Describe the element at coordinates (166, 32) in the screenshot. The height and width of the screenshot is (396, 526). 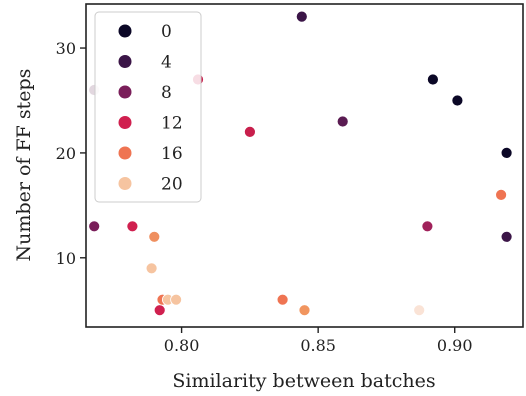
I see `legend-label: 0` at that location.